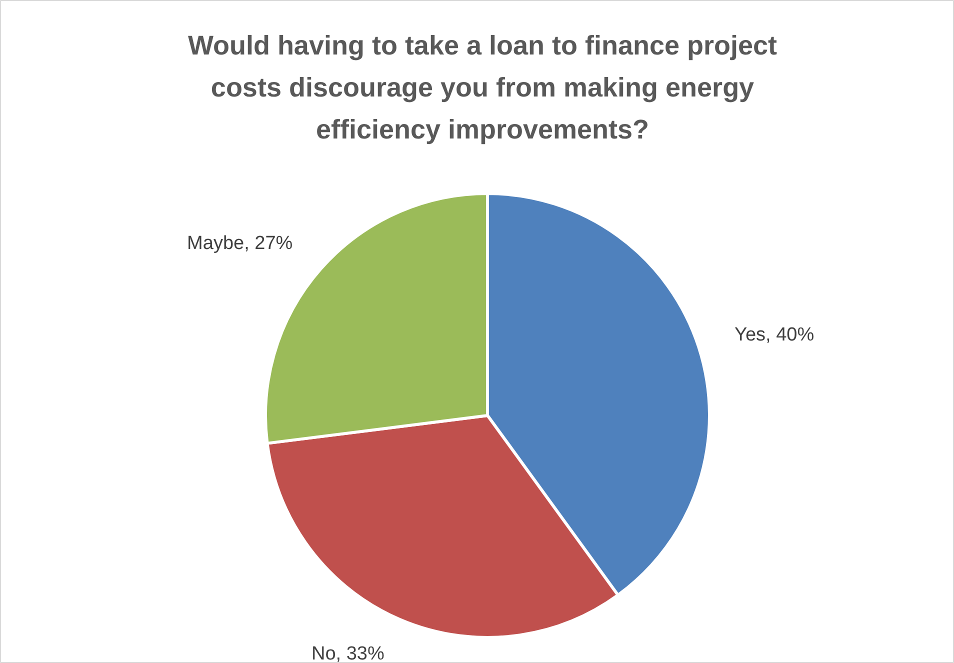 This screenshot has height=663, width=954. What do you see at coordinates (240, 243) in the screenshot?
I see `slice-label: Maybe, 27%` at bounding box center [240, 243].